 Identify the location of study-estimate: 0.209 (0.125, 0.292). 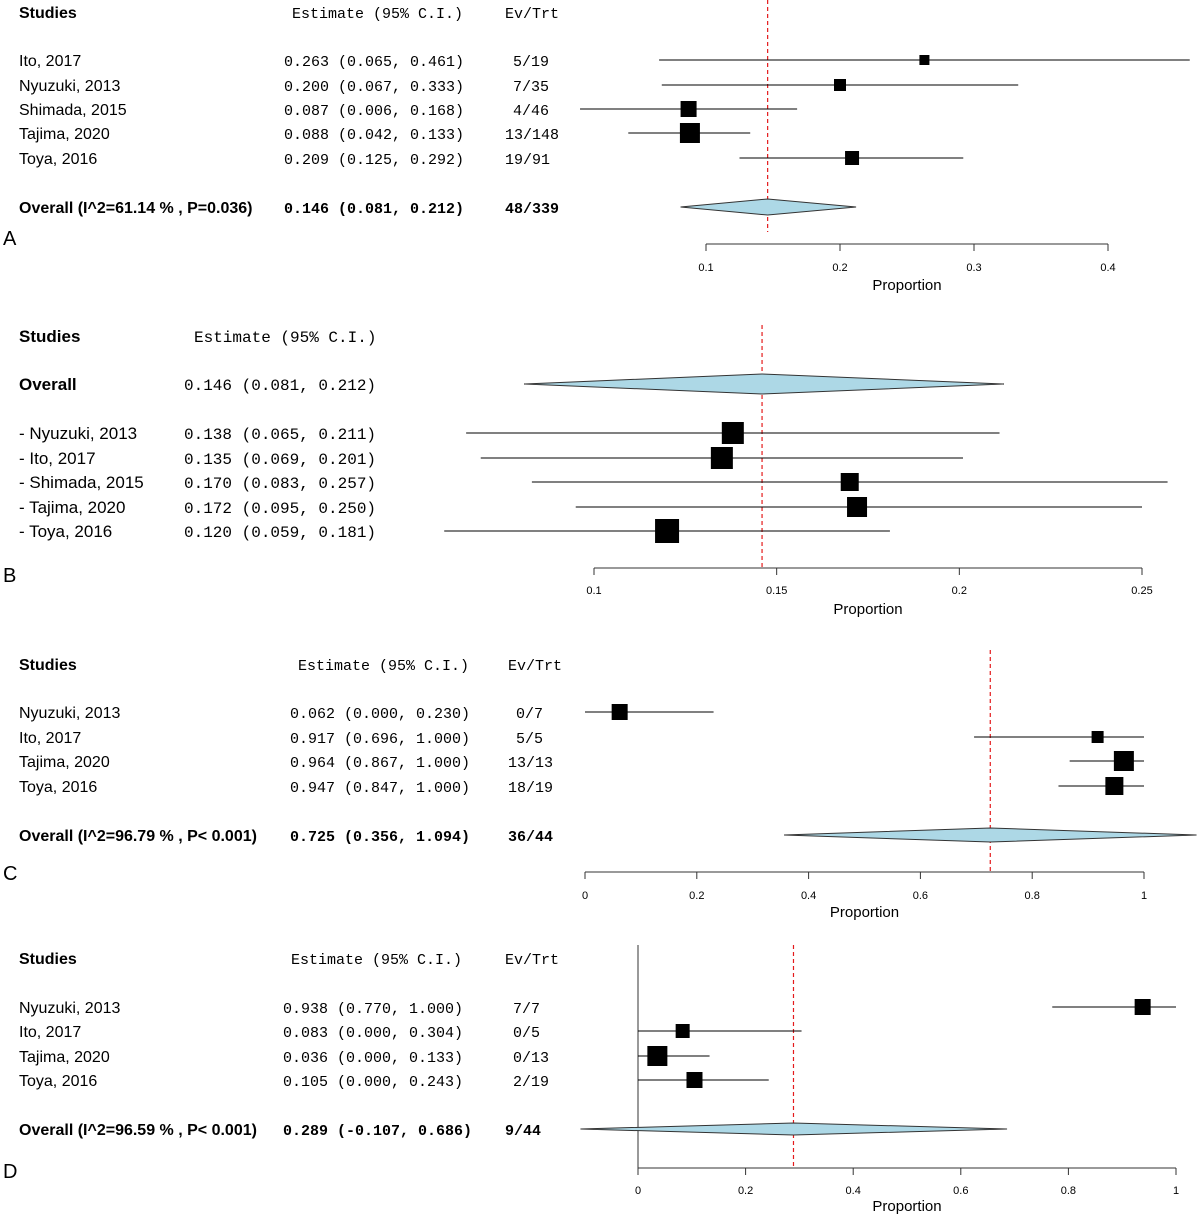
(374, 160).